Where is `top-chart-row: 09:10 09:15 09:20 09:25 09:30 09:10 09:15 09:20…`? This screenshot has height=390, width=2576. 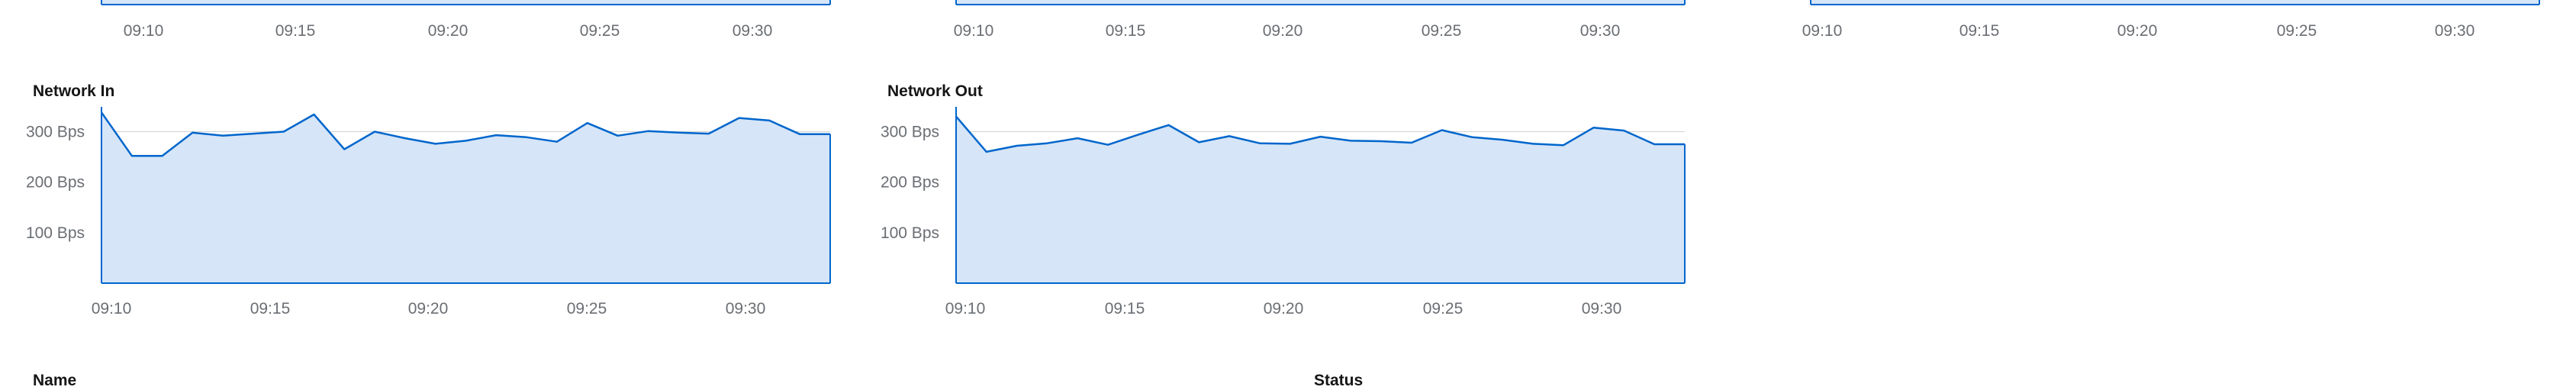
top-chart-row: 09:10 09:15 09:20 09:25 09:30 09:10 09:15 09:20… is located at coordinates (1320, 20).